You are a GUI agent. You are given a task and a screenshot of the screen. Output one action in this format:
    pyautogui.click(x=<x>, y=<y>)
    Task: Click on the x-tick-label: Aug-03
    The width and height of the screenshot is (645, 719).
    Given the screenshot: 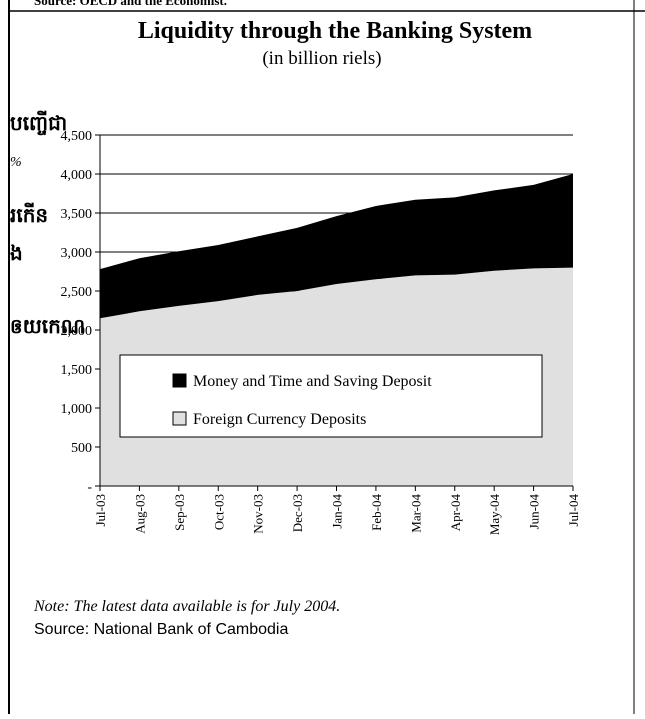 What is the action you would take?
    pyautogui.click(x=139, y=514)
    